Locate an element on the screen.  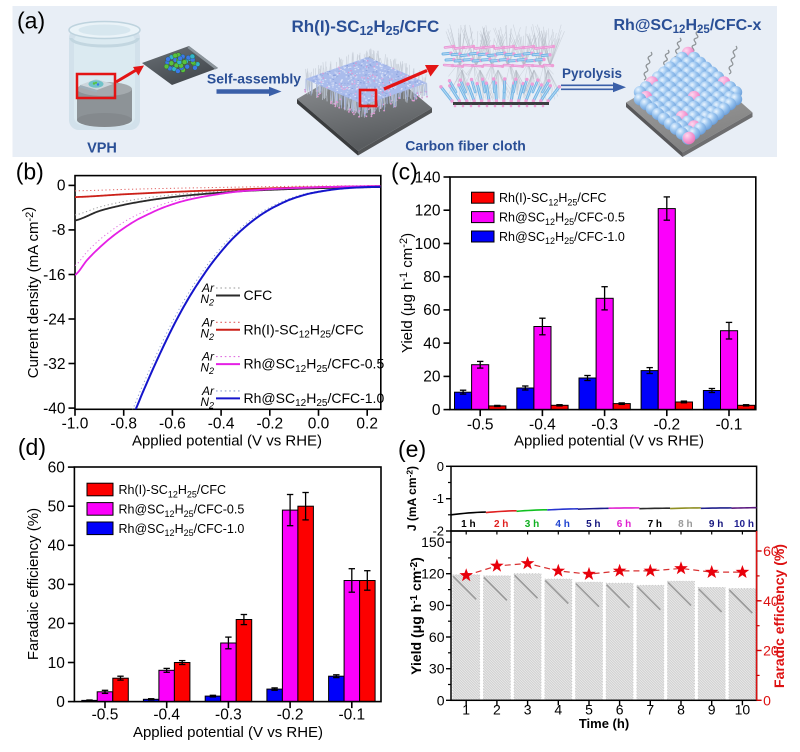
svg-text: Rh@SC12​H25​/CFC-x is located at coordinates (688, 26).